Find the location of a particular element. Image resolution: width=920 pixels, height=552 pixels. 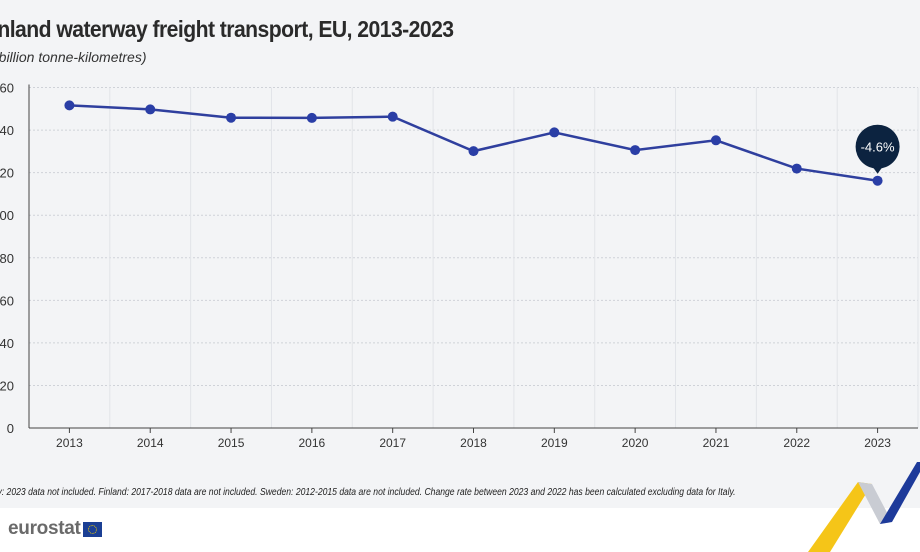

x-tick-label: 2020 is located at coordinates (635, 443).